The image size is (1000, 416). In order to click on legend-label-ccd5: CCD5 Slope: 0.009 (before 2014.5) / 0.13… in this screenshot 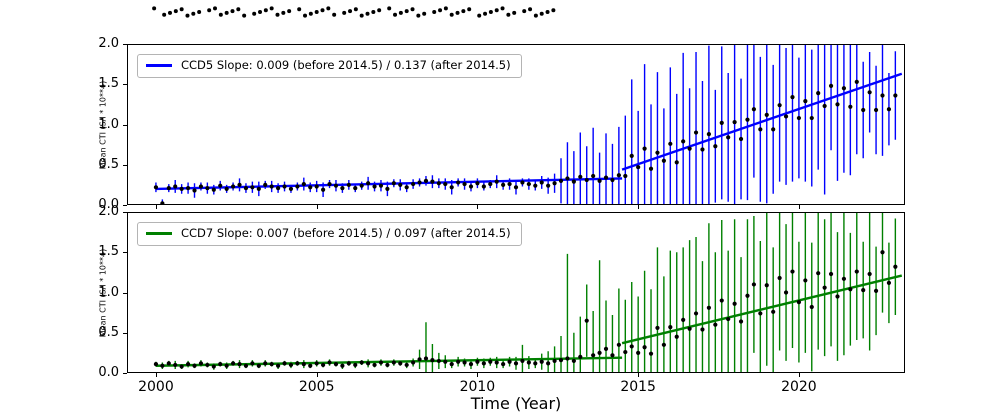, I will do `click(346, 65)`.